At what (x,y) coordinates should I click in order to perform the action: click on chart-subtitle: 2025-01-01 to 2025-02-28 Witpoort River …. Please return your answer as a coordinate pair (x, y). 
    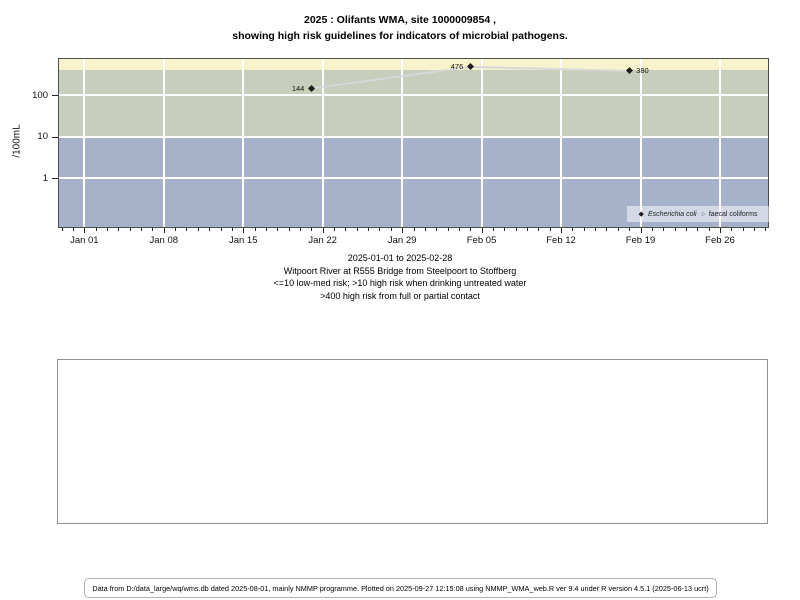
    Looking at the image, I should click on (400, 277).